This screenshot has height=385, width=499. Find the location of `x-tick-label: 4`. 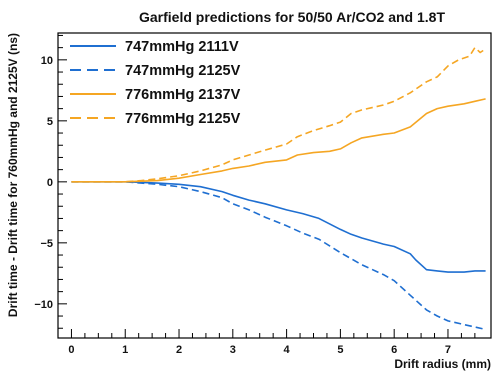

x-tick-label: 4 is located at coordinates (287, 350).